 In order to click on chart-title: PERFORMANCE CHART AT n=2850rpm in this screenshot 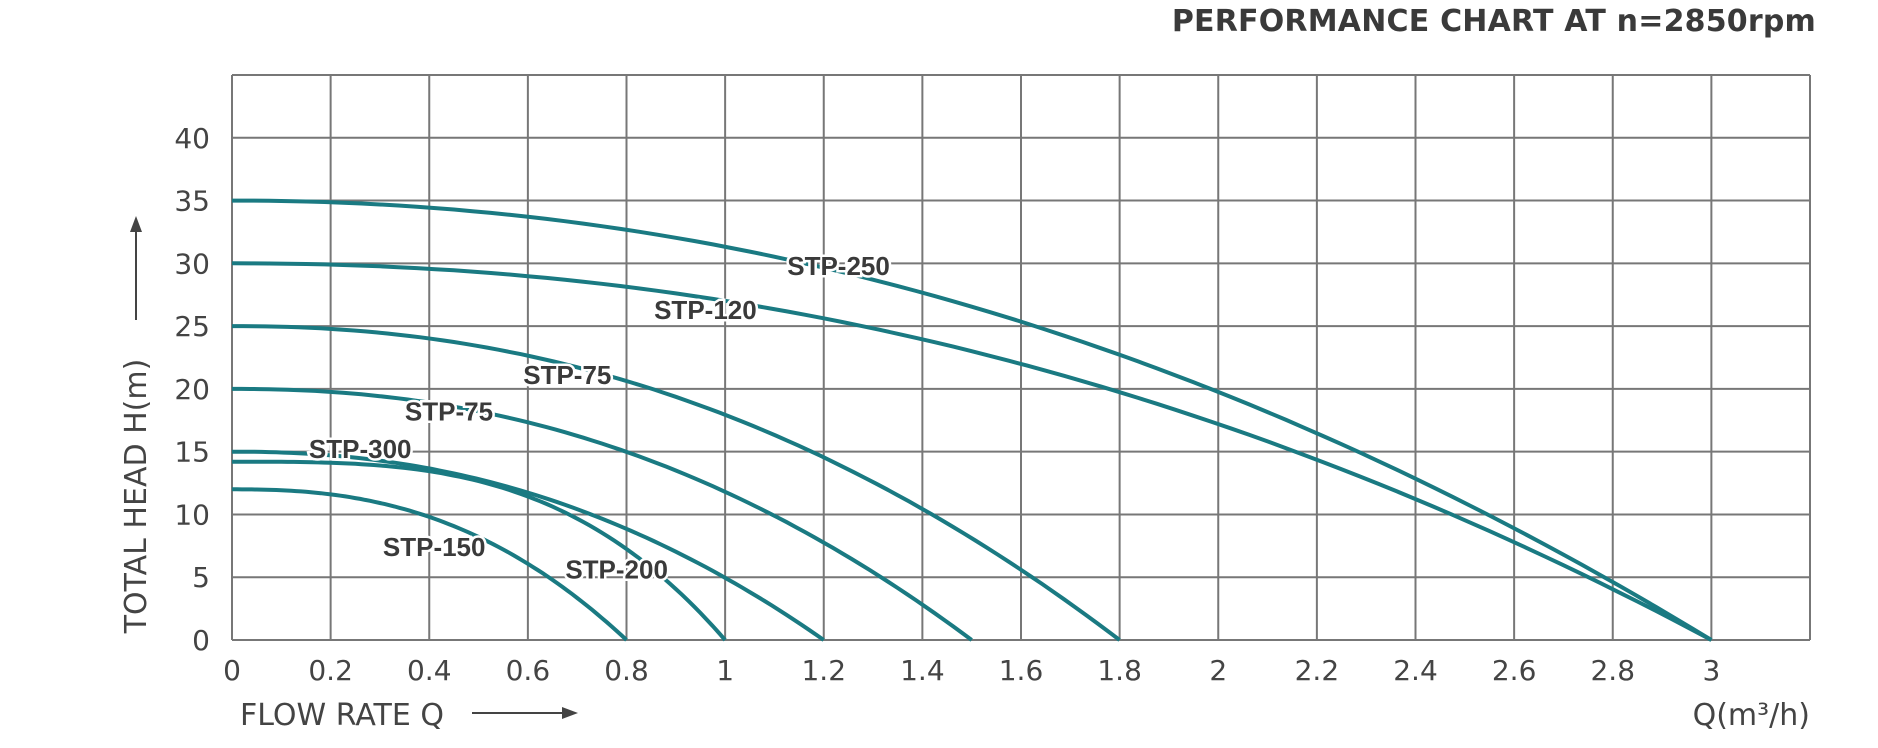, I will do `click(1493, 21)`.